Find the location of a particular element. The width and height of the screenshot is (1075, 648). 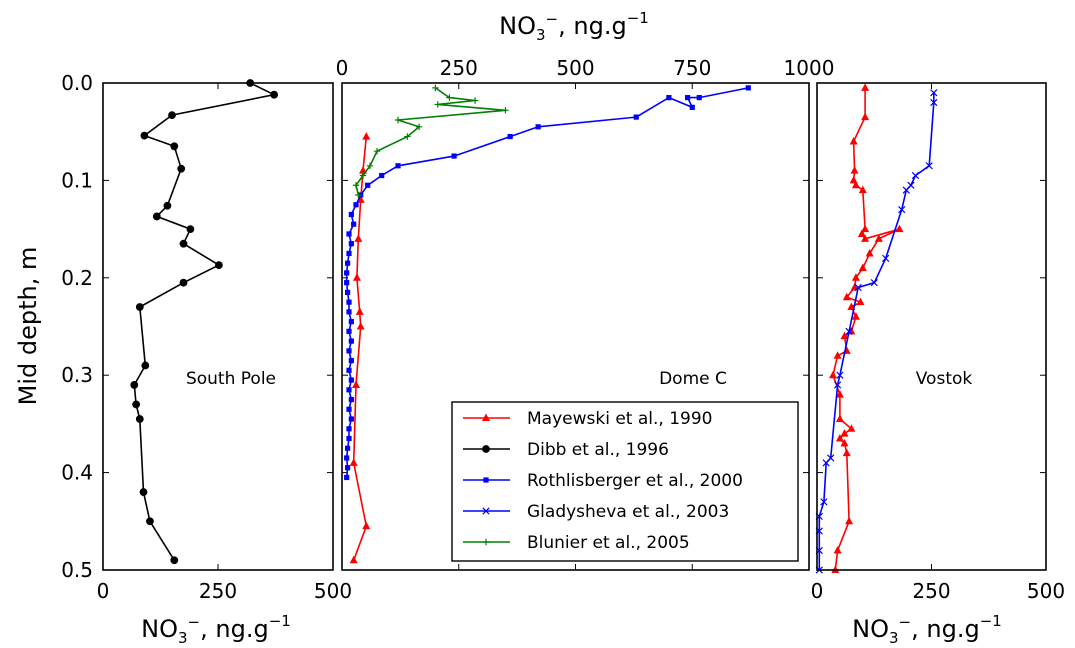

legend-item: Blunier et al., 2005 is located at coordinates (576, 543).